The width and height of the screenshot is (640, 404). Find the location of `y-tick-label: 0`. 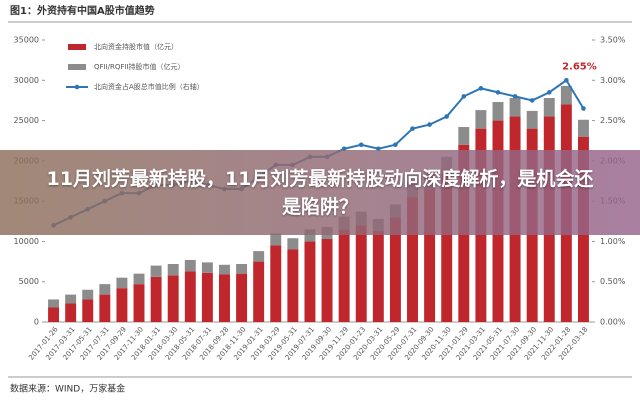

y-tick-label: 0 is located at coordinates (36, 322).